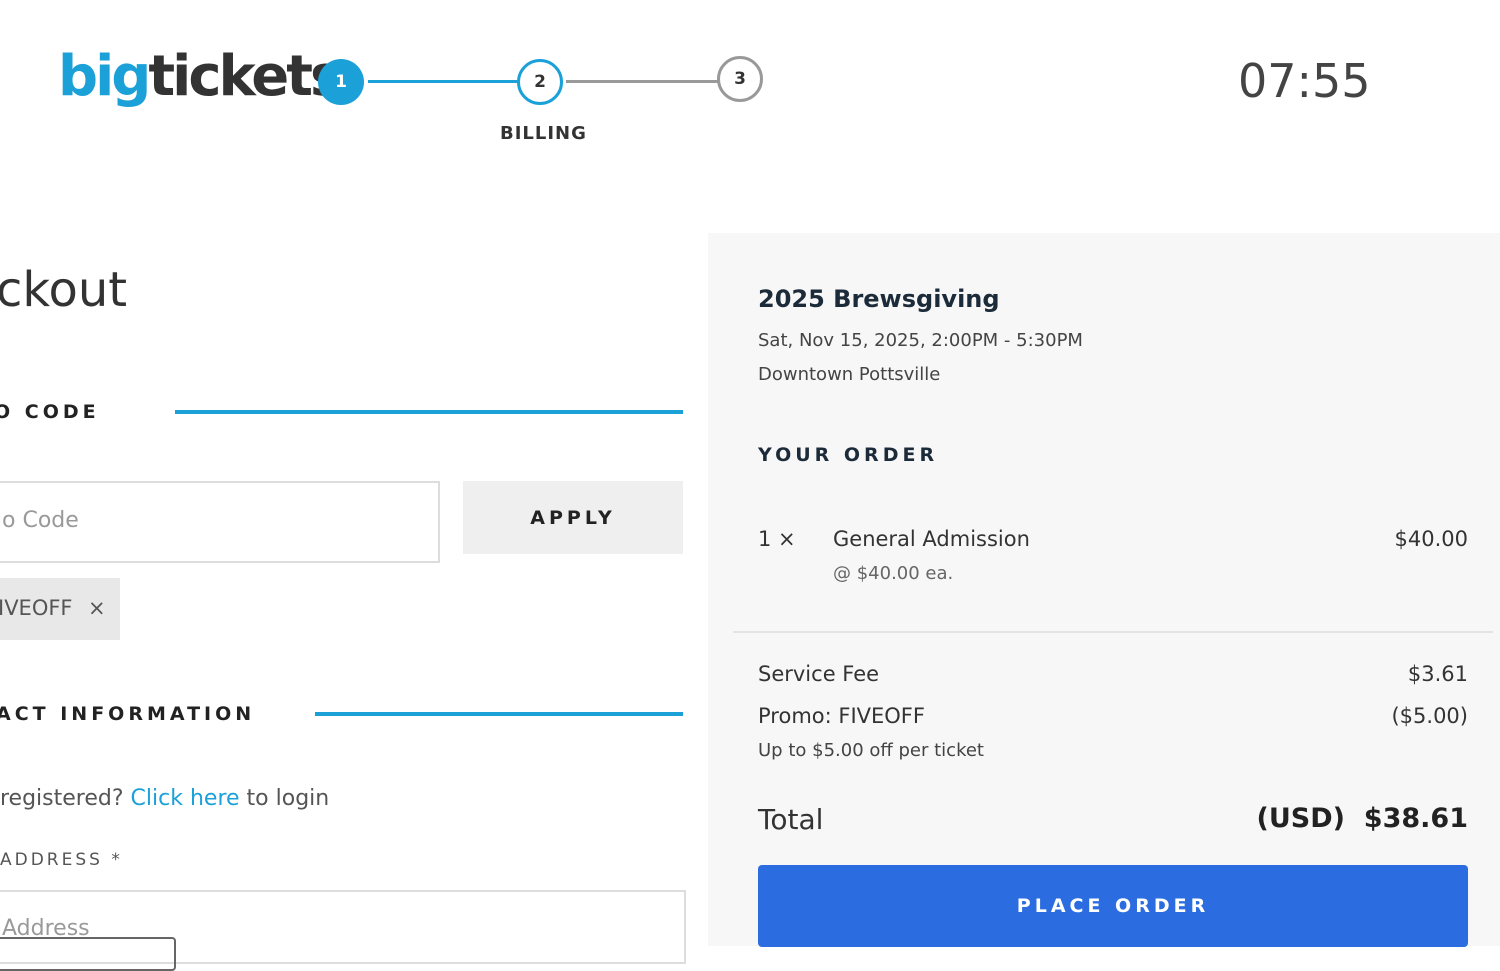 This screenshot has height=971, width=1500. What do you see at coordinates (1437, 674) in the screenshot?
I see `fee-amount: $3.61` at bounding box center [1437, 674].